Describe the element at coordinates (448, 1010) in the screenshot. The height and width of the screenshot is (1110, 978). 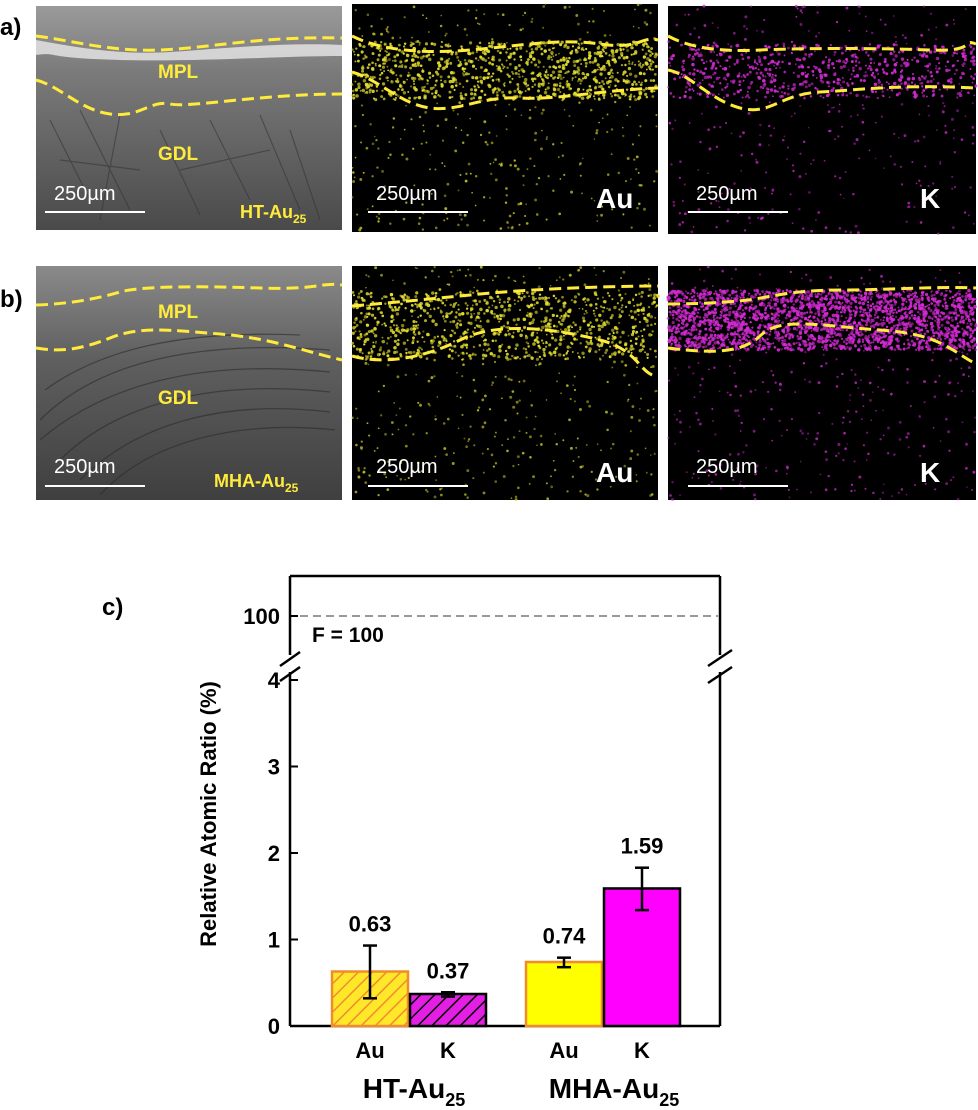
I see `bar-ht-k` at that location.